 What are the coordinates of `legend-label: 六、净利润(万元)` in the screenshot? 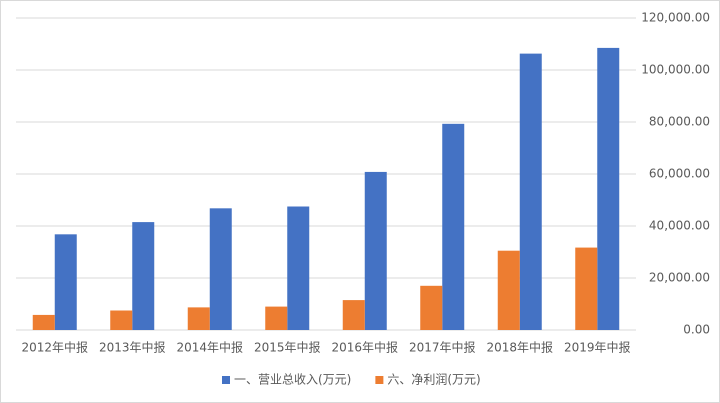 It's located at (433, 380).